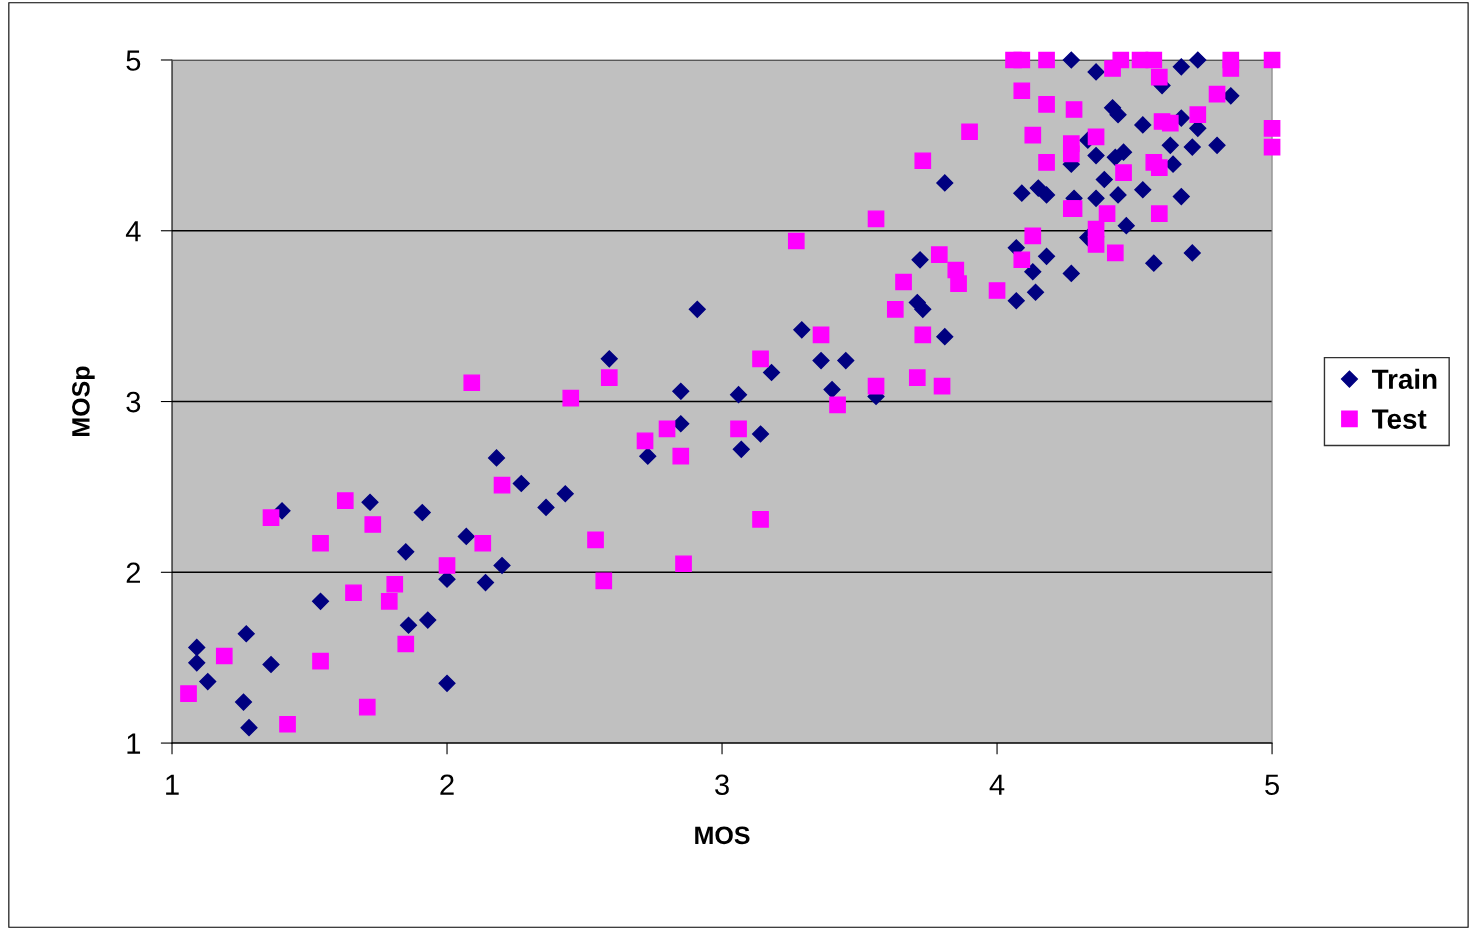 The width and height of the screenshot is (1474, 930). I want to click on y-tick-label: 5, so click(133, 60).